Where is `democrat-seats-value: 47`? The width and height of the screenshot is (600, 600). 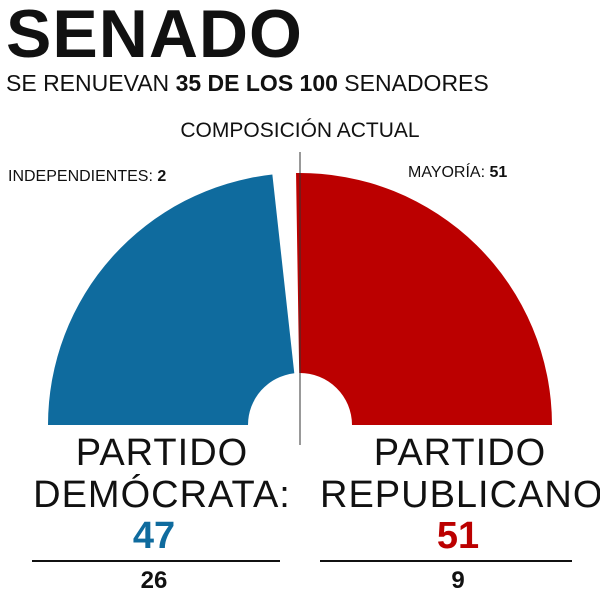 democrat-seats-value: 47 is located at coordinates (154, 536).